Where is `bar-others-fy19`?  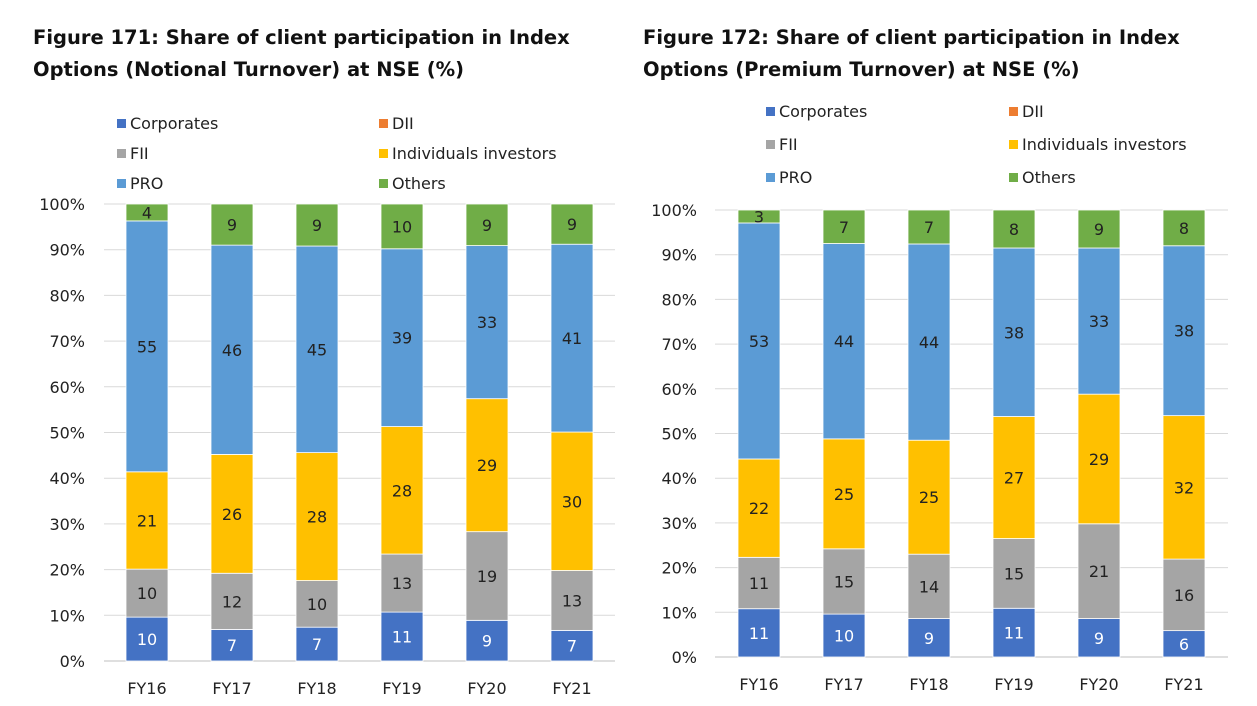 bar-others-fy19 is located at coordinates (1014, 229).